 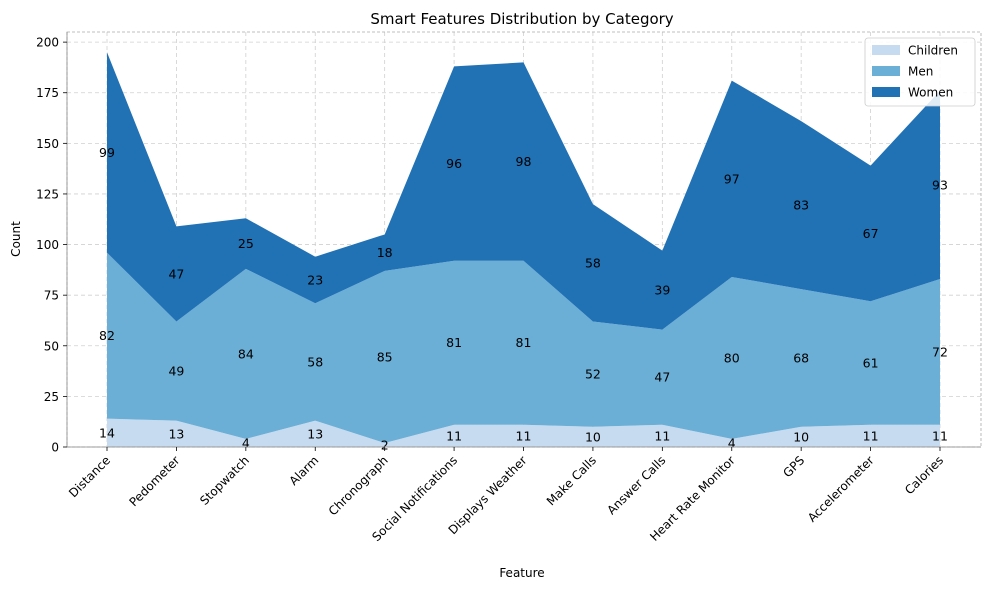 What do you see at coordinates (571, 480) in the screenshot?
I see `x-tick-label: Make Calls` at bounding box center [571, 480].